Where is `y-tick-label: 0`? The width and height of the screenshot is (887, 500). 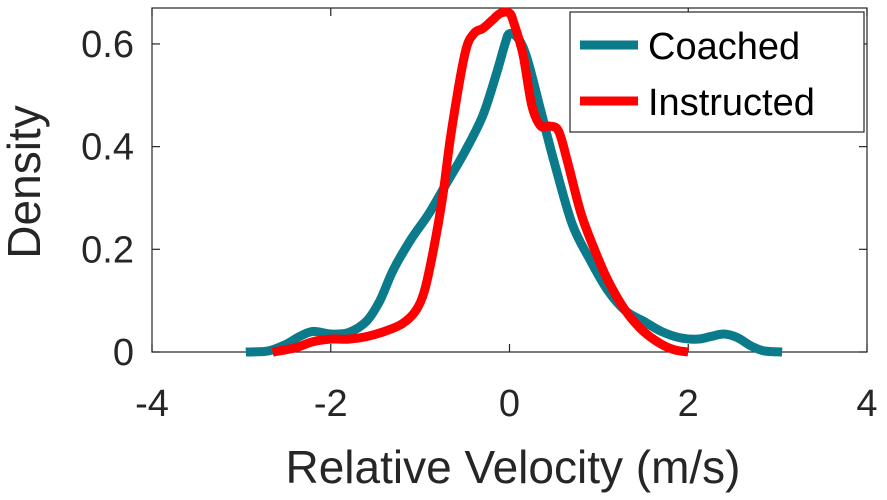 y-tick-label: 0 is located at coordinates (123, 353).